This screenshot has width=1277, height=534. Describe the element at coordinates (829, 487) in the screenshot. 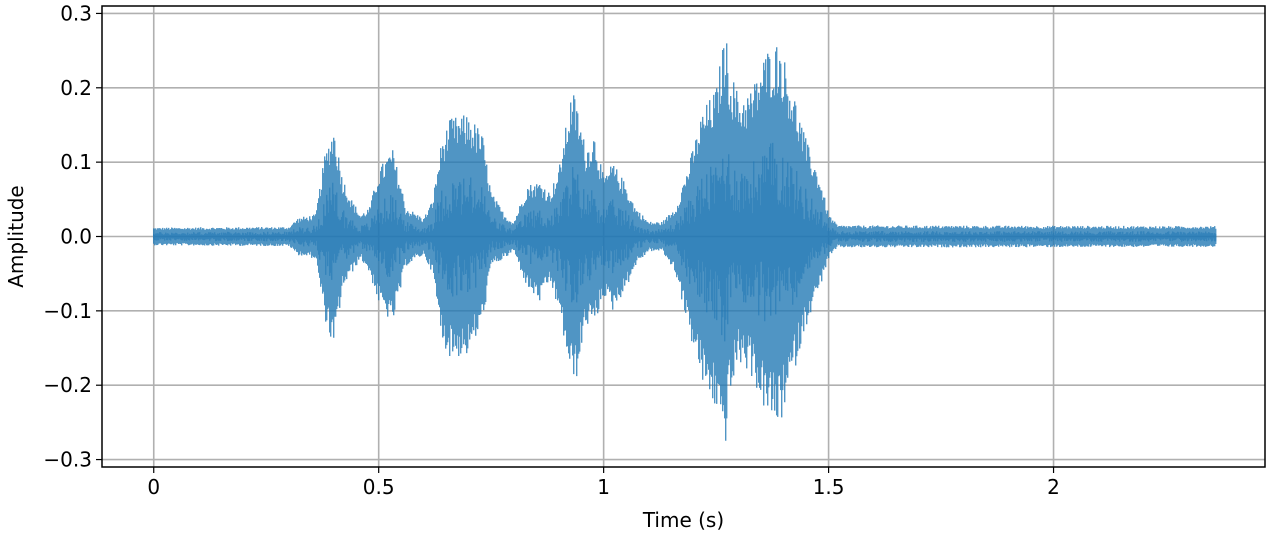

I see `x-tick-label: 1.5` at that location.